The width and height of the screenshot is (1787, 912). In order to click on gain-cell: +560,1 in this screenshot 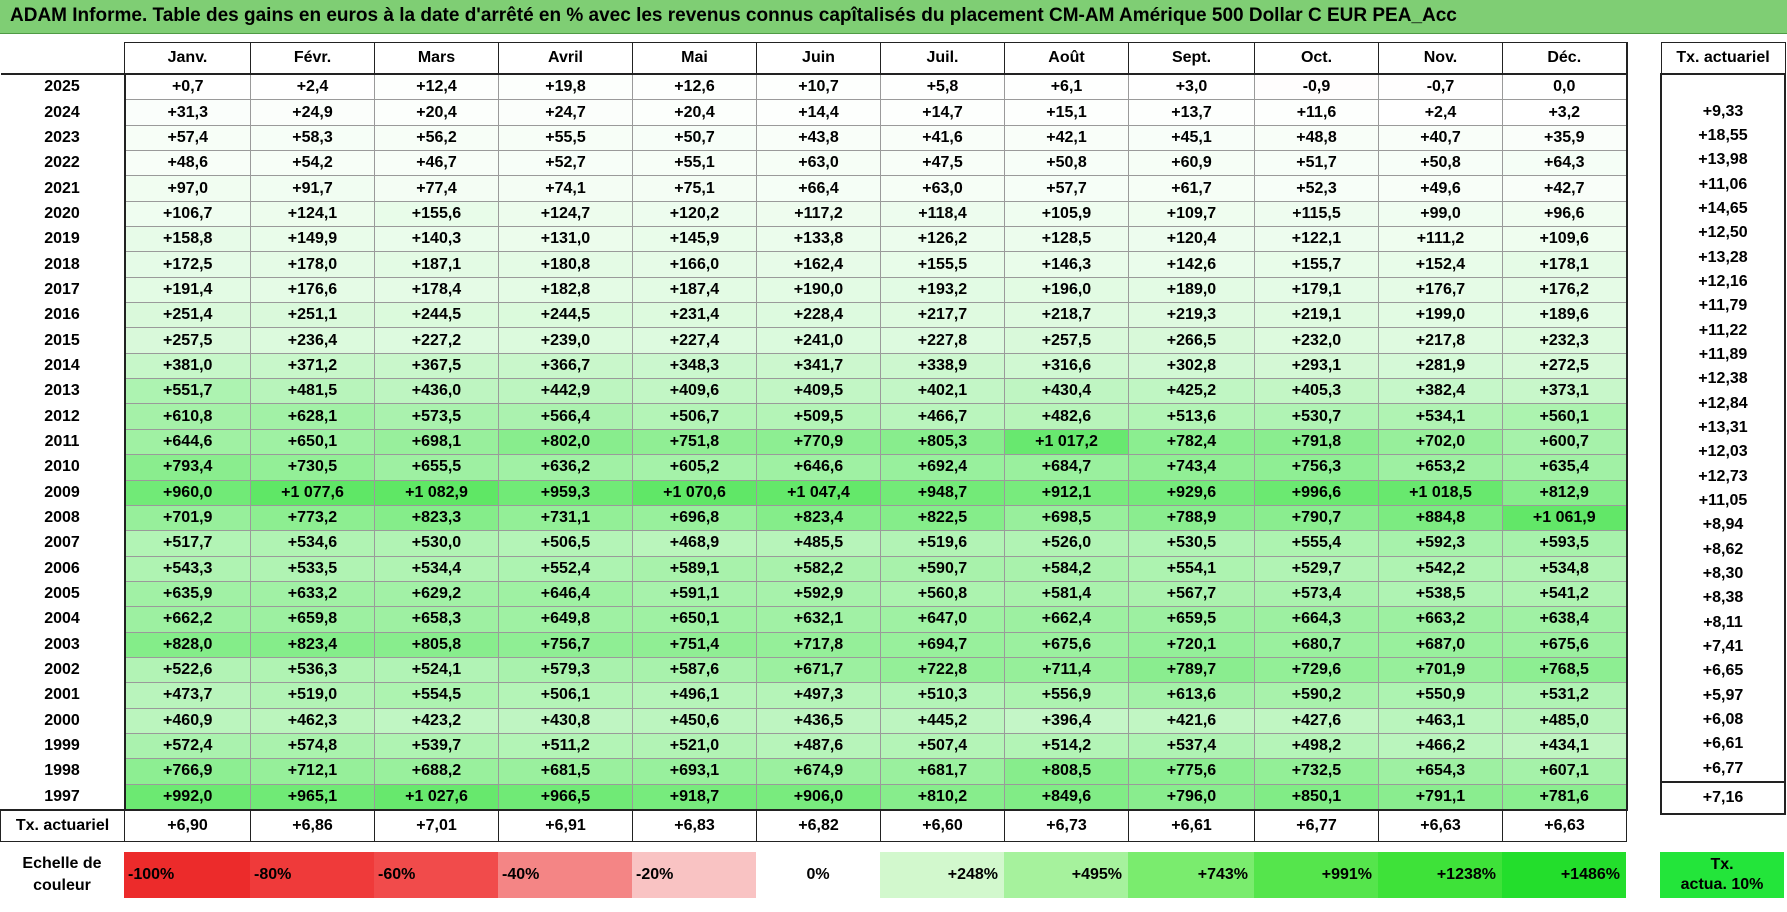, I will do `click(1565, 416)`.